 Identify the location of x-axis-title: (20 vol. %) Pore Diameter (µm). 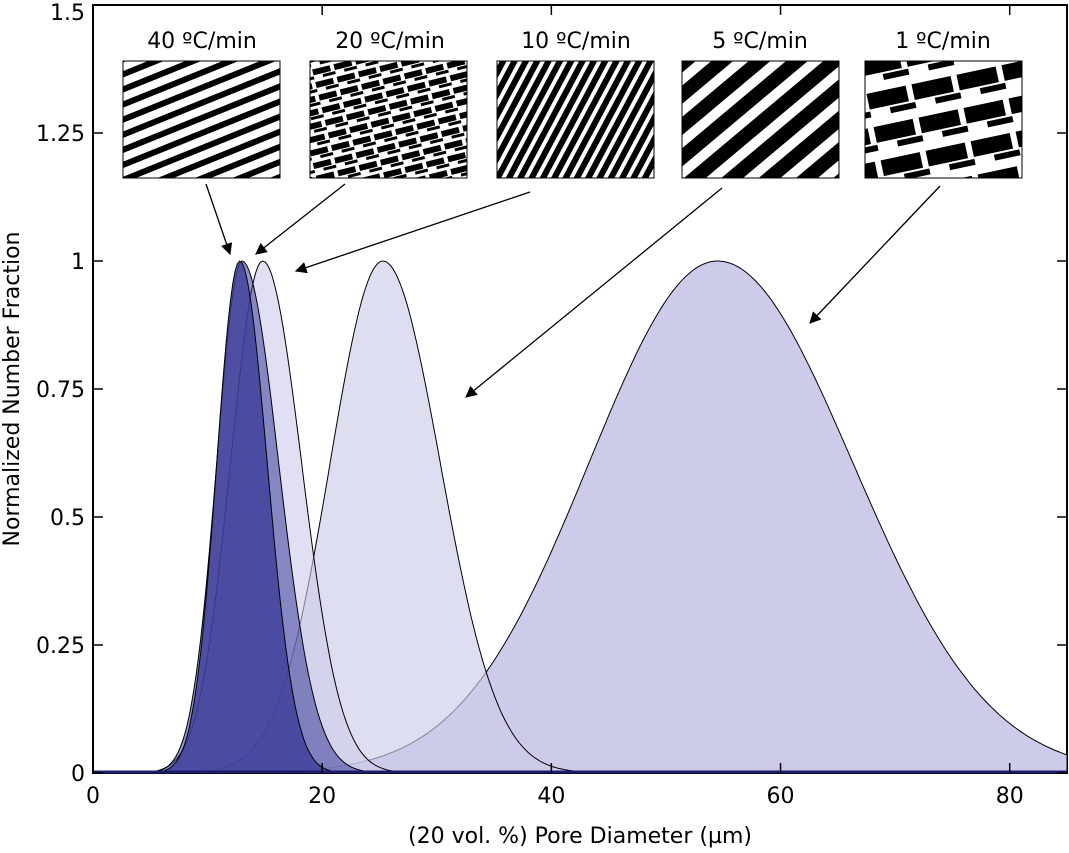
(580, 836).